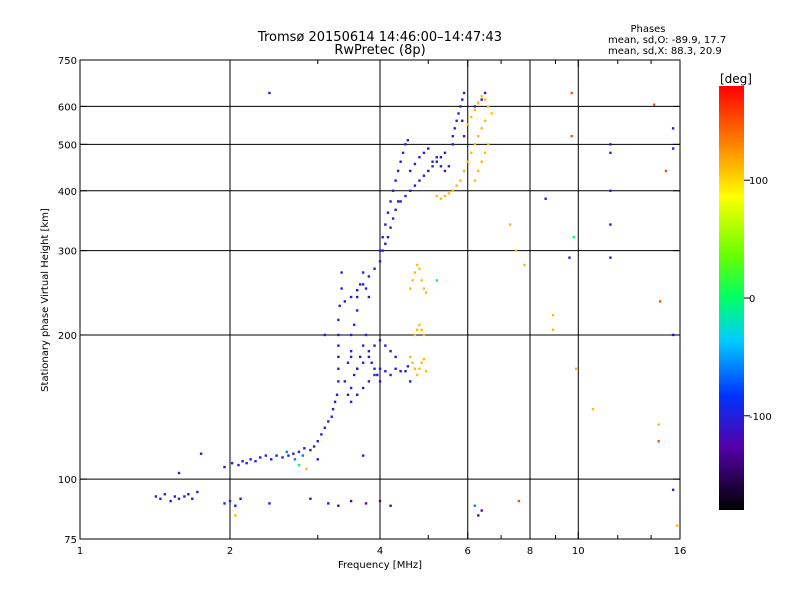 This screenshot has width=800, height=600. What do you see at coordinates (530, 551) in the screenshot?
I see `x-tick-label: 8` at bounding box center [530, 551].